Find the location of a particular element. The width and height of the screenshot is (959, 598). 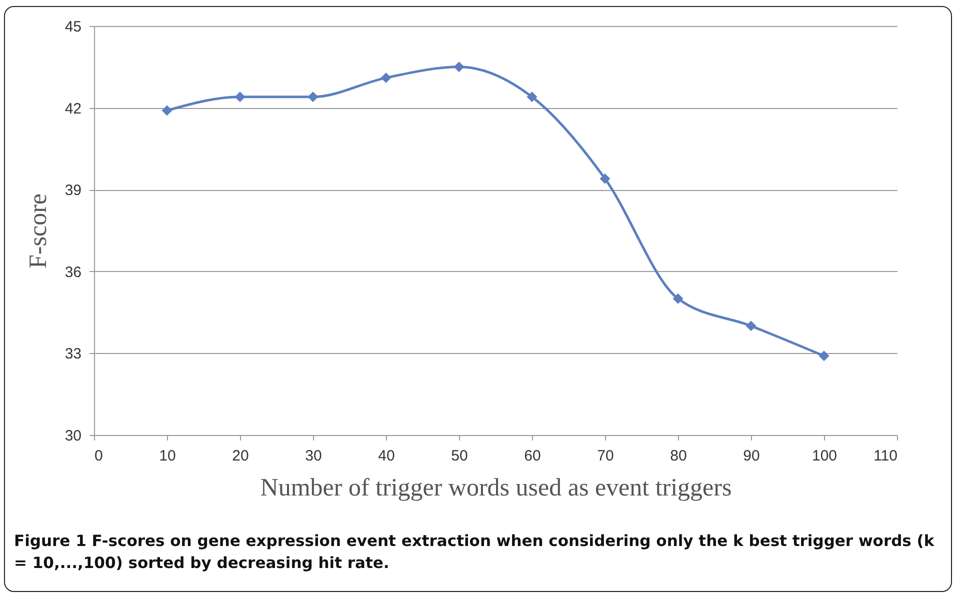

x-tick-label: 10 is located at coordinates (167, 456).